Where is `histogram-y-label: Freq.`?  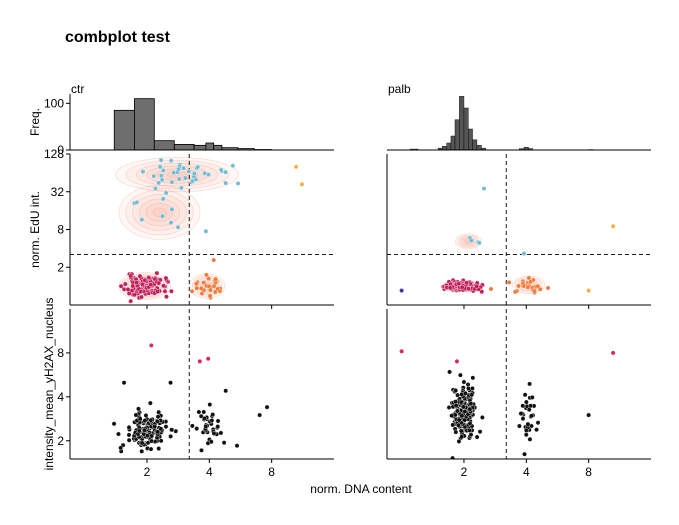 histogram-y-label: Freq. is located at coordinates (35, 122).